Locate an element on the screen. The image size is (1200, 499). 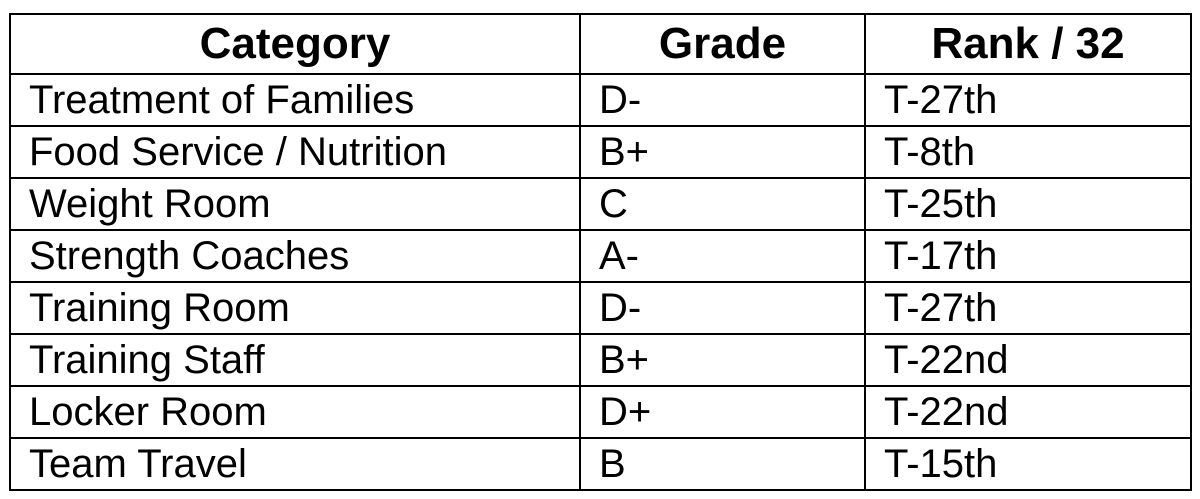
category-cell: Training Staff is located at coordinates (295, 360).